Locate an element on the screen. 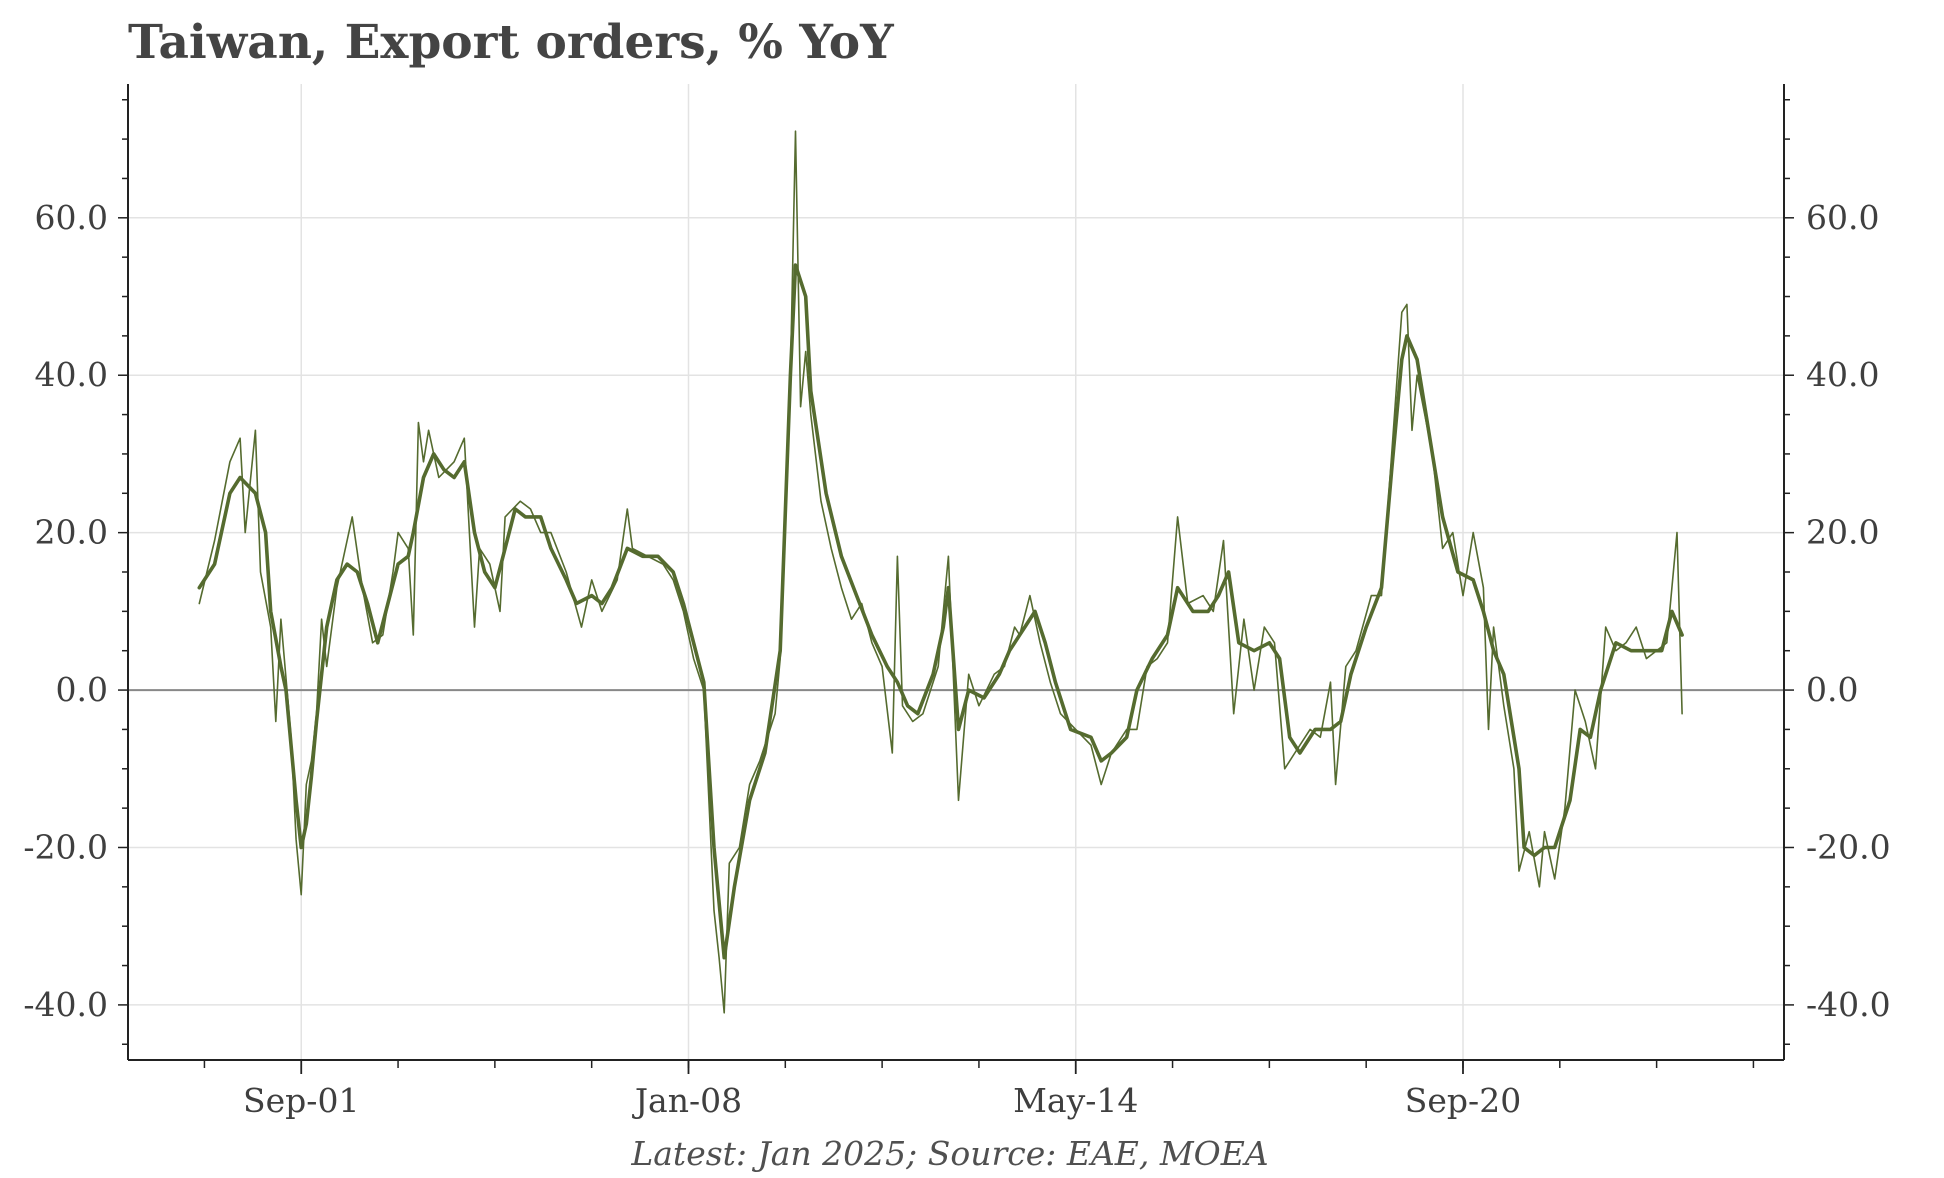 Image resolution: width=1944 pixels, height=1178 pixels. x-tick-label: Jan-08 is located at coordinates (687, 1100).